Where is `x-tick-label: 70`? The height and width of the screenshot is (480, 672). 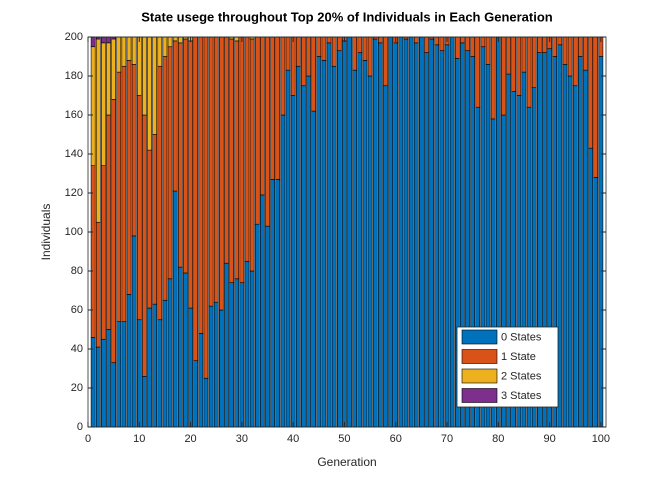
x-tick-label: 70 is located at coordinates (447, 439).